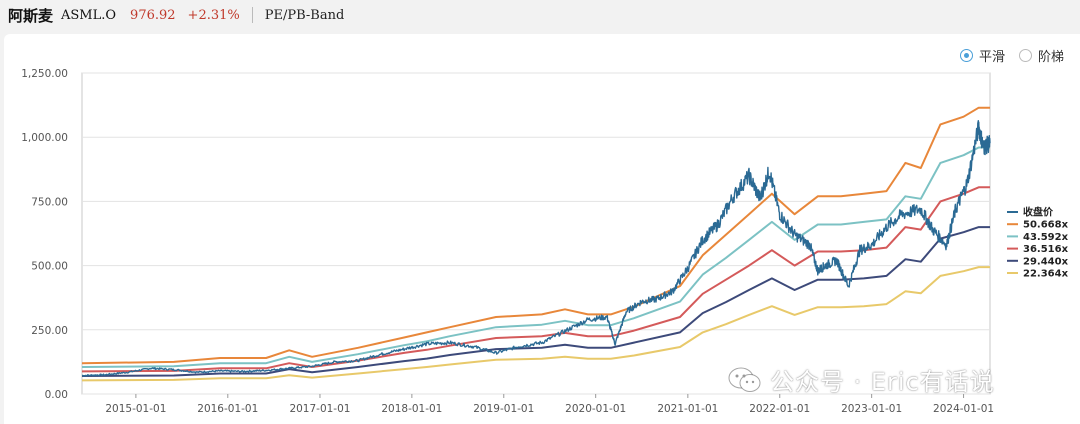  What do you see at coordinates (503, 409) in the screenshot?
I see `x-tick-label: 2019-01-01` at bounding box center [503, 409].